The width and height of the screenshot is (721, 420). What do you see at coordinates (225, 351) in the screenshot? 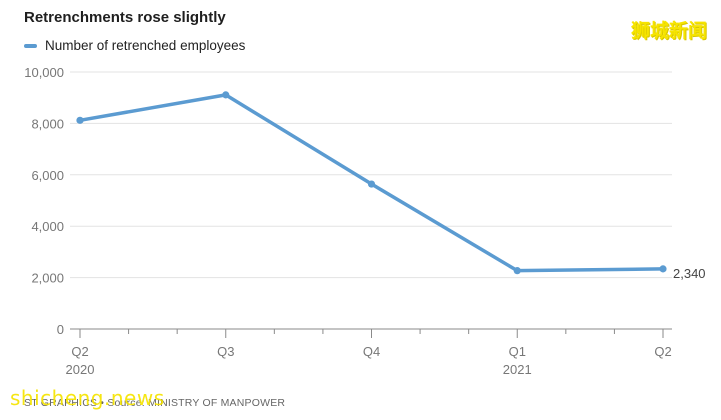
I see `x-tick-label: Q3` at bounding box center [225, 351].